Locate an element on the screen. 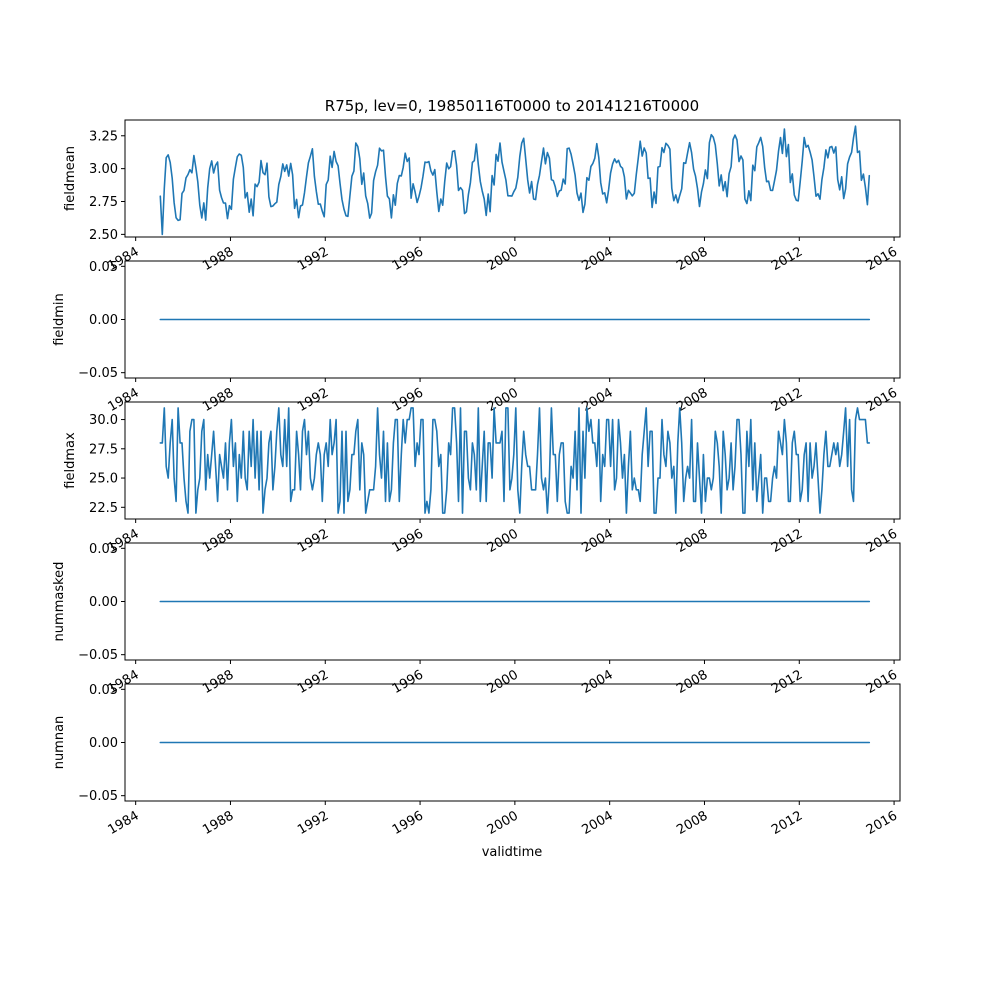 This screenshot has width=1000, height=1000. y-axis-label: numnan is located at coordinates (59, 743).